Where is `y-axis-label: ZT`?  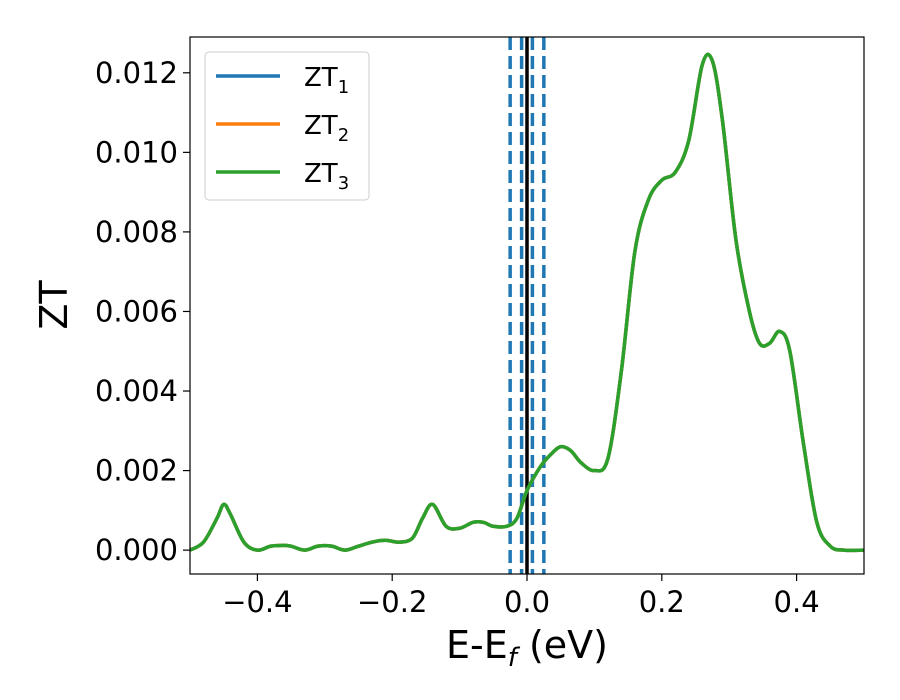
y-axis-label: ZT is located at coordinates (54, 305).